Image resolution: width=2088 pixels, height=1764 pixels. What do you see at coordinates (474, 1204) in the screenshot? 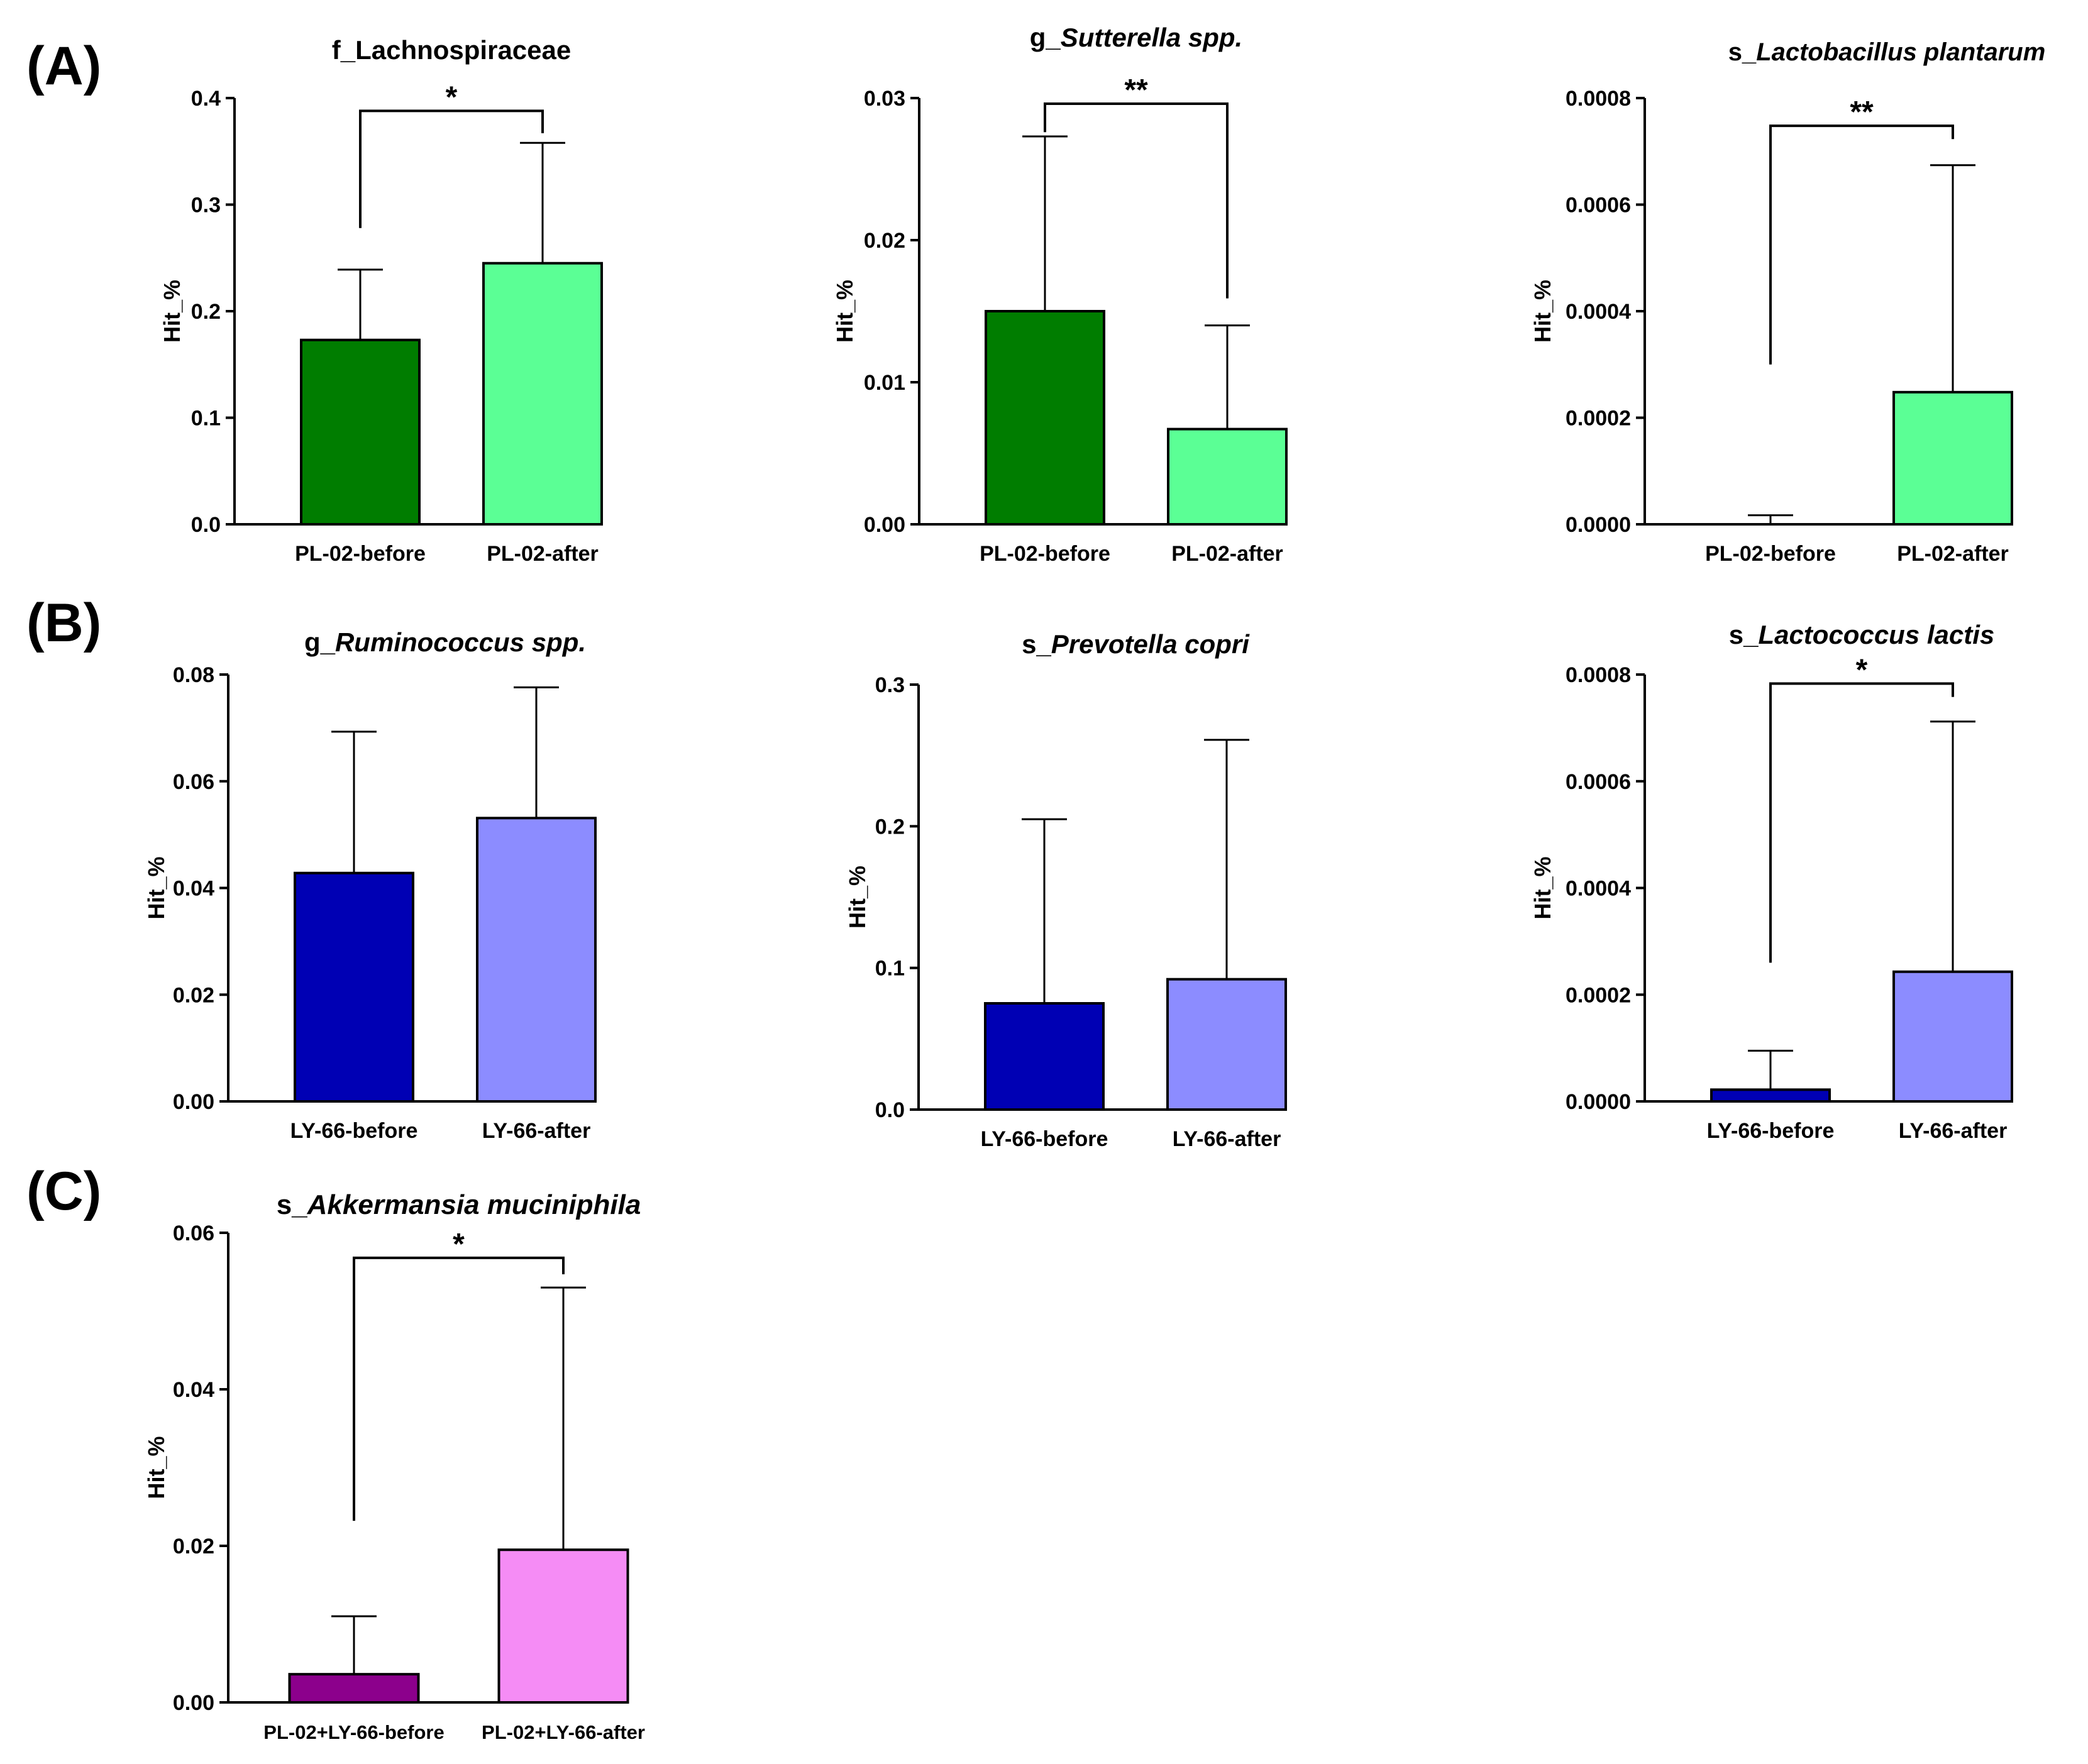
I see `chart-title-italic: Akkermansia muciniphila` at bounding box center [474, 1204].